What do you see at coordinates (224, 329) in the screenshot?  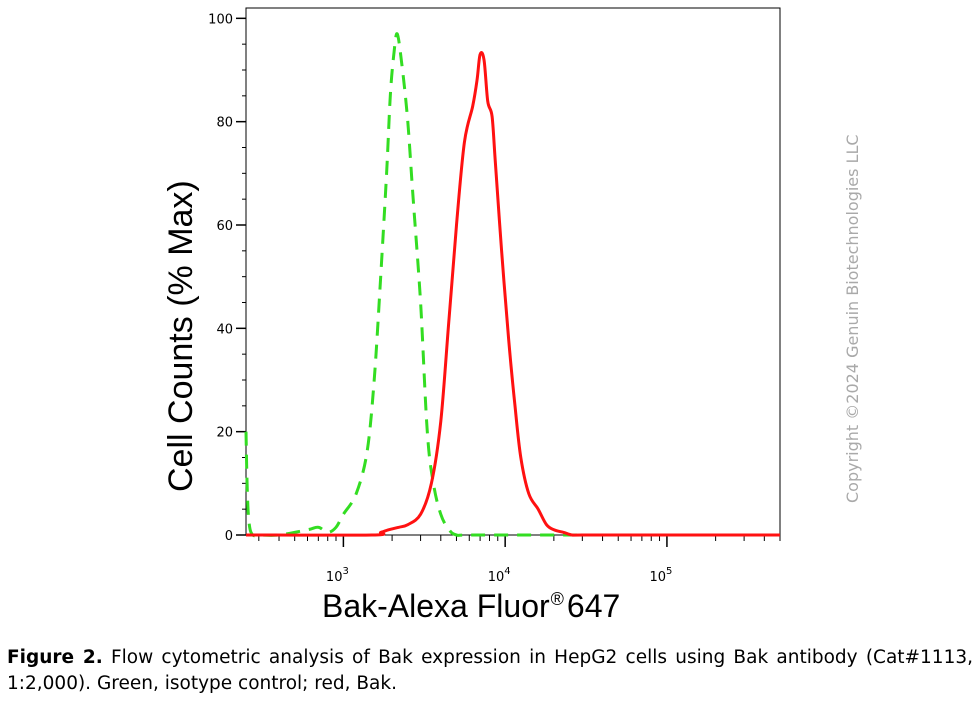 I see `y-tick-label: 40` at bounding box center [224, 329].